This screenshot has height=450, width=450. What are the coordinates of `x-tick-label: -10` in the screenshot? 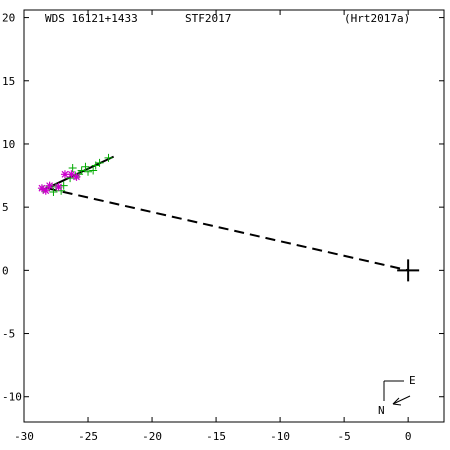 It's located at (280, 436).